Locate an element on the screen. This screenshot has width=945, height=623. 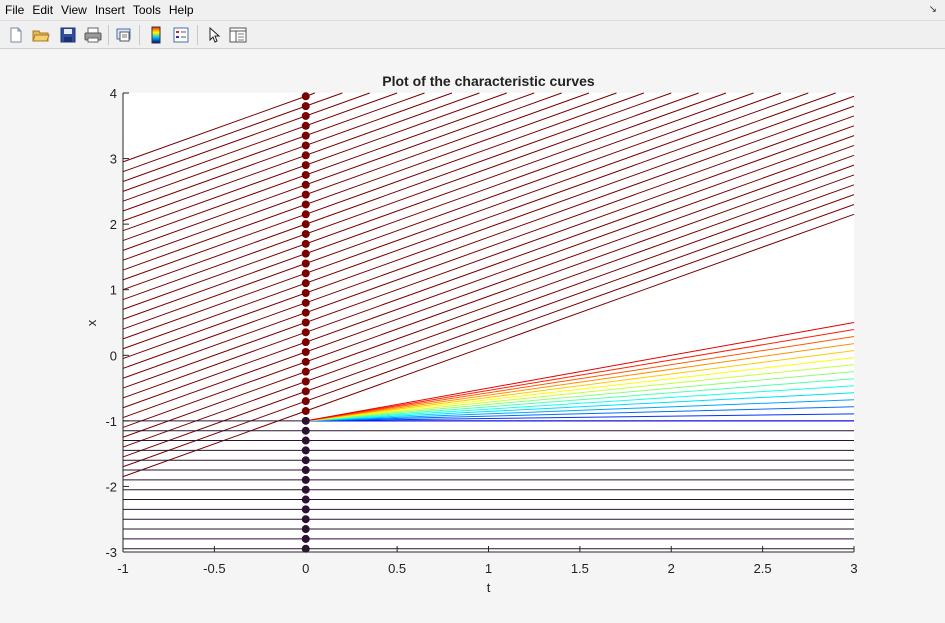
menu-view: View is located at coordinates (74, 10).